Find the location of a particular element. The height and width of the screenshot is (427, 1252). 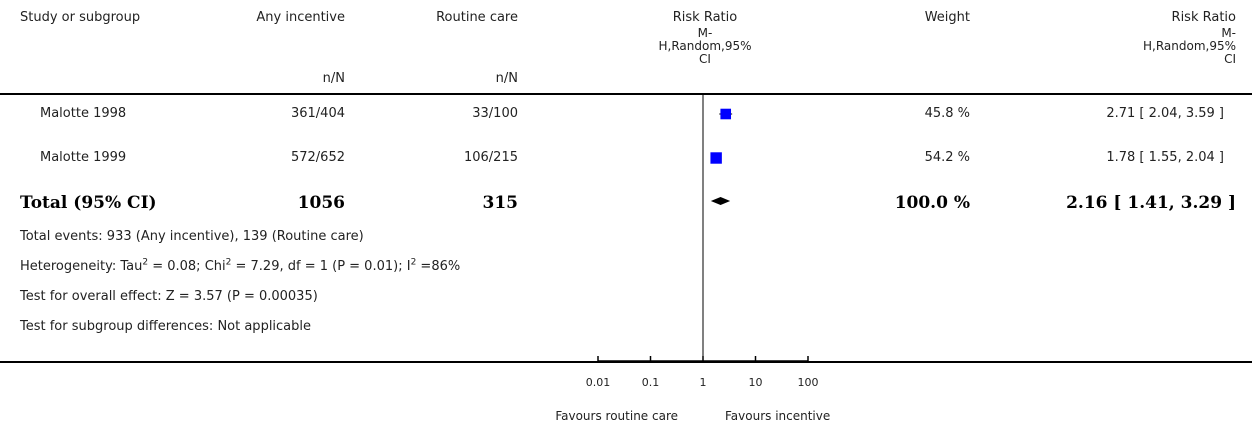

x-axis-tick-label: 0.01 is located at coordinates (598, 382).